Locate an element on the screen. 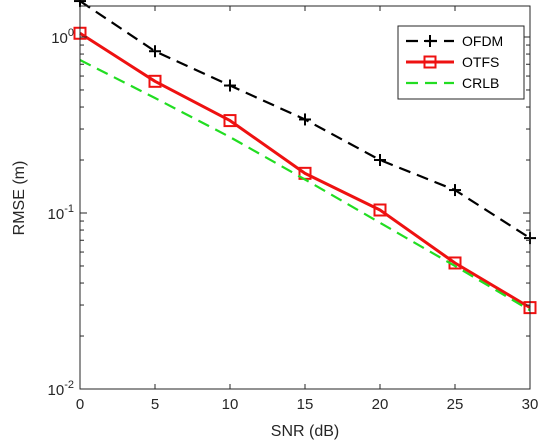  legend-item-crlb: CRLB is located at coordinates (452, 83).